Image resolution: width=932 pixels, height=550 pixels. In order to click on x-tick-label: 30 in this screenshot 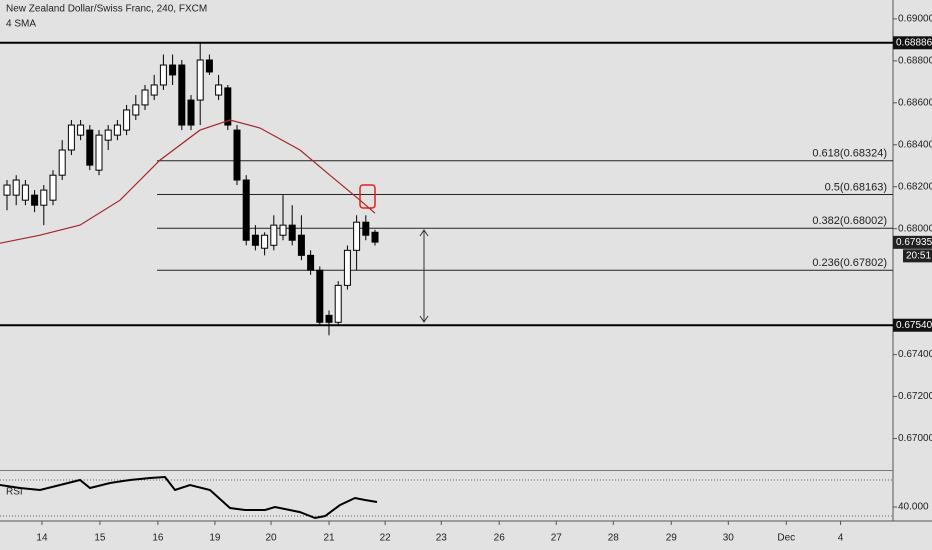, I will do `click(729, 538)`.